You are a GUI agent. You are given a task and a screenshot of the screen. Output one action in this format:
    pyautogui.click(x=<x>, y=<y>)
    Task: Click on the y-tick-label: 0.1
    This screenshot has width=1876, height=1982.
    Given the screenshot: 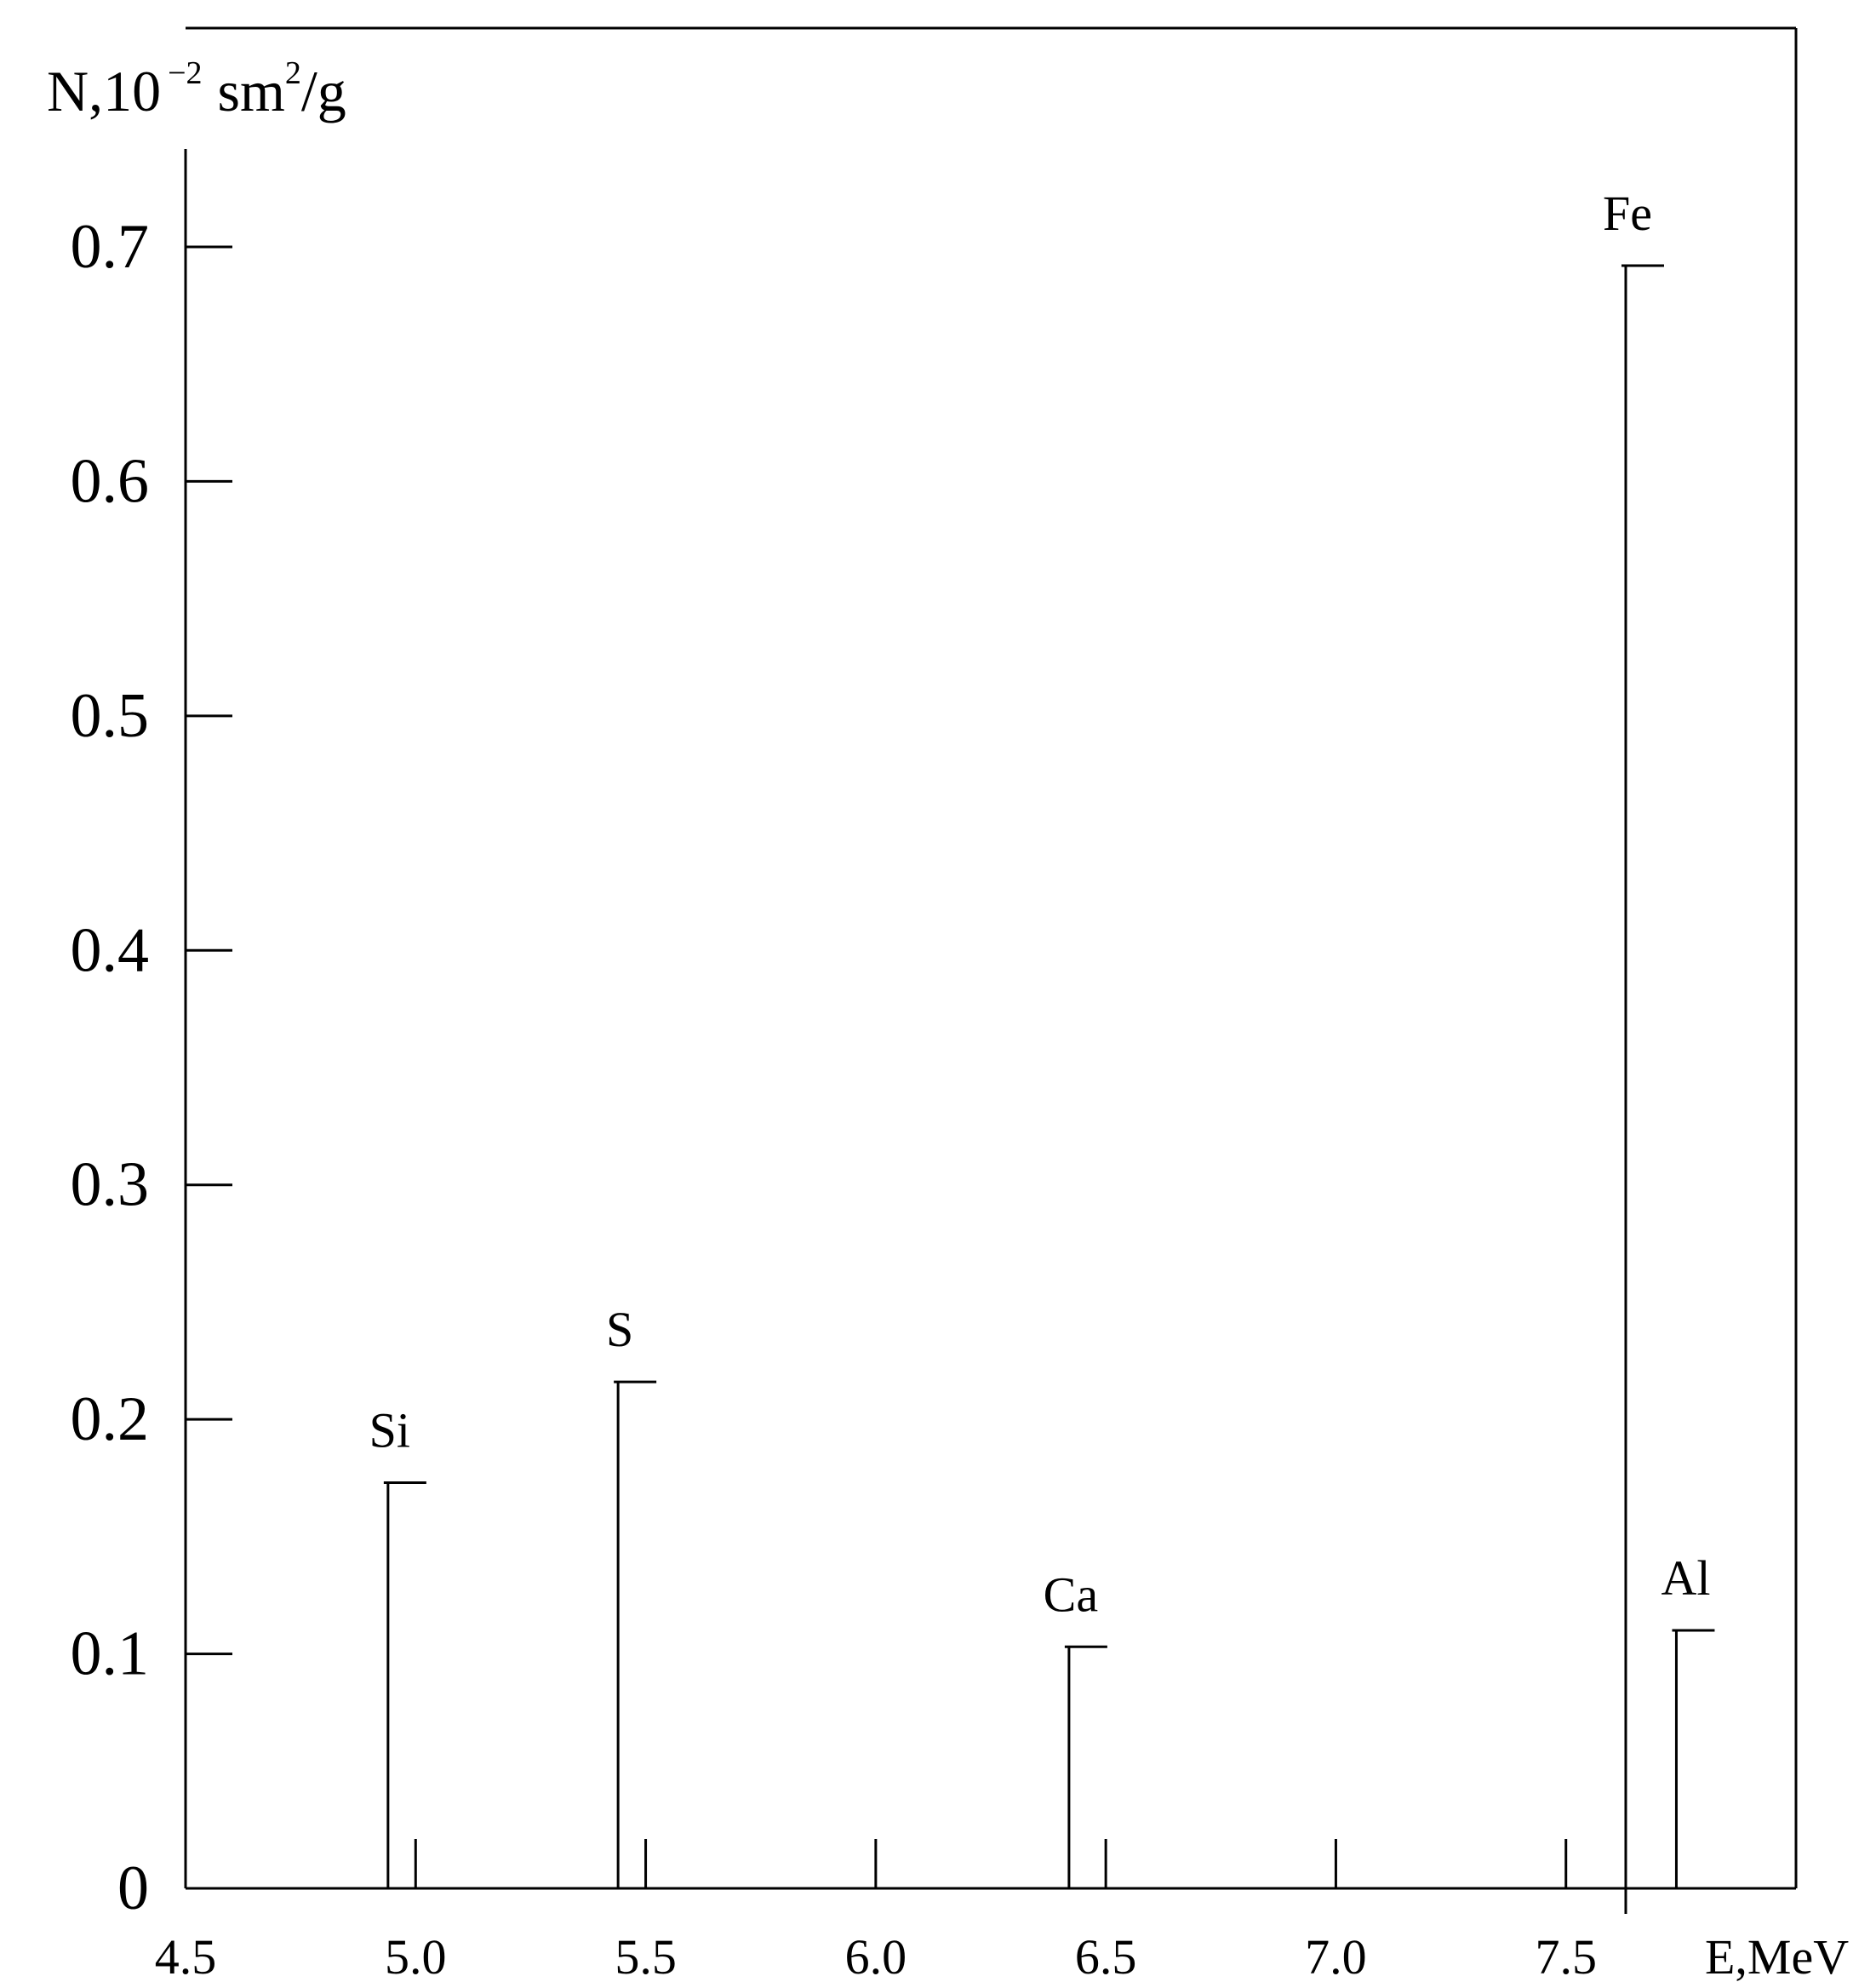 What is the action you would take?
    pyautogui.click(x=111, y=1654)
    